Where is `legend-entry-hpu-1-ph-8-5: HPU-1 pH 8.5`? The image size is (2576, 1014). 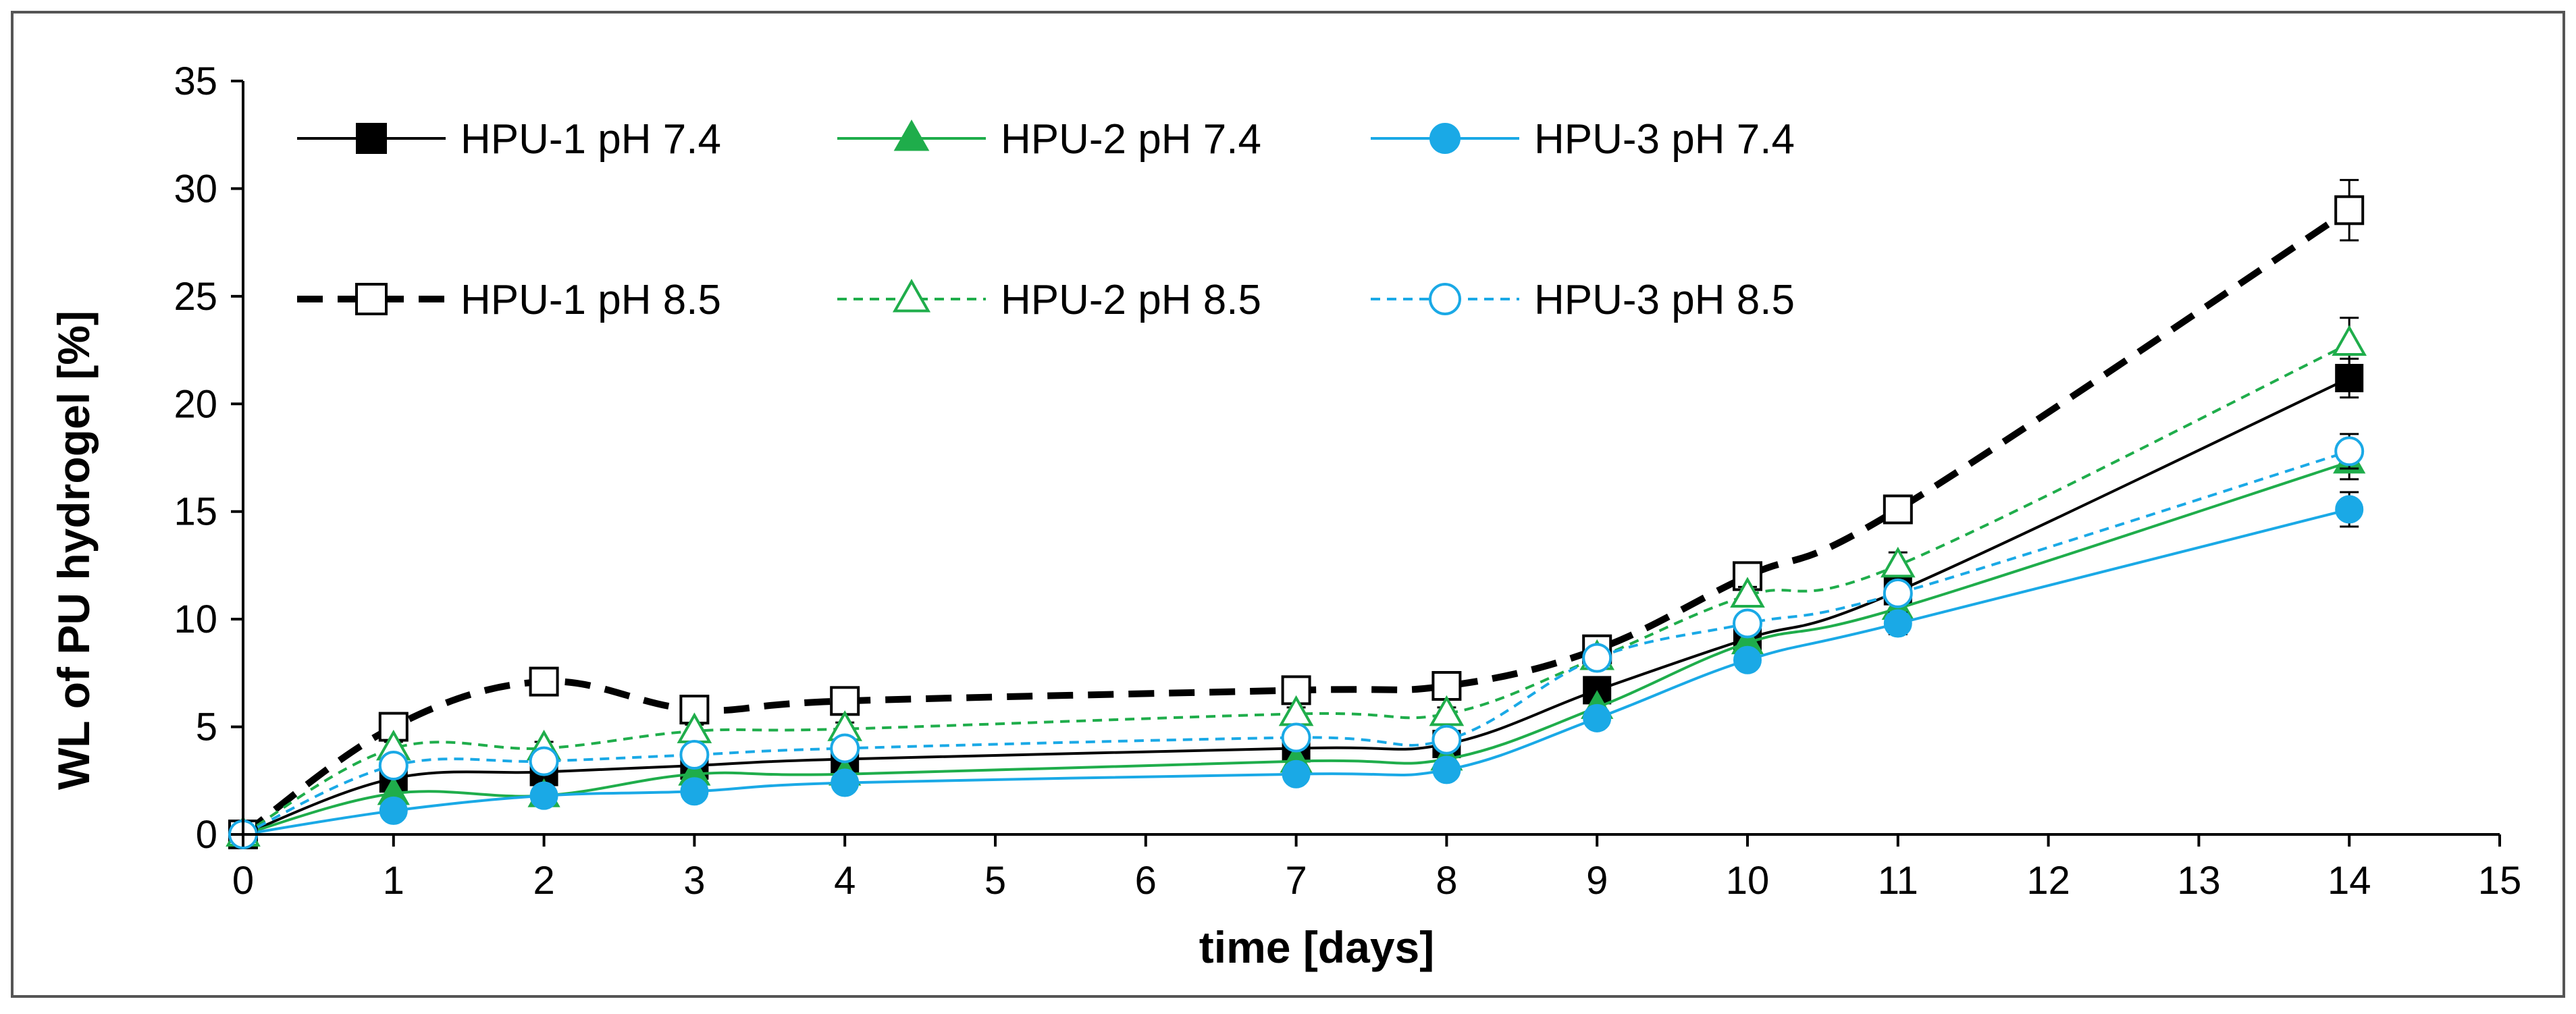
legend-entry-hpu-1-ph-8-5: HPU-1 pH 8.5 is located at coordinates (509, 300).